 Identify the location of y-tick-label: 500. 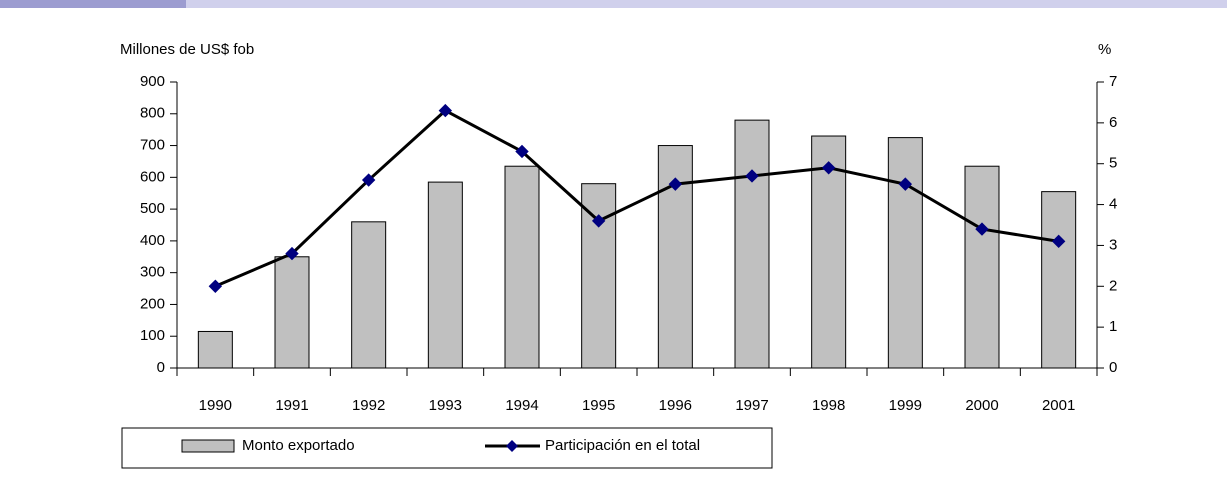
(152, 208).